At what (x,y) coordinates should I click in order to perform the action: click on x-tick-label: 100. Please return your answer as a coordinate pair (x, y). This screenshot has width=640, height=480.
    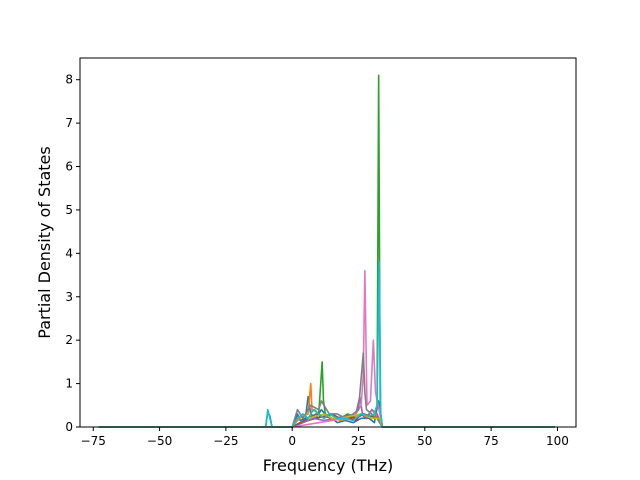
    Looking at the image, I should click on (557, 441).